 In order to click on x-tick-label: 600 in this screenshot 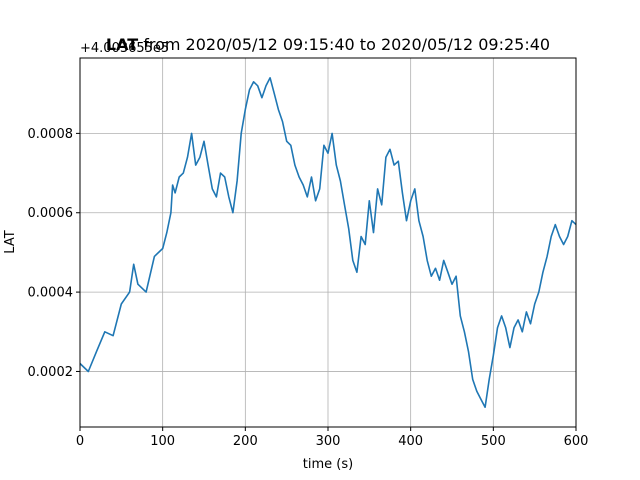, I will do `click(576, 441)`.